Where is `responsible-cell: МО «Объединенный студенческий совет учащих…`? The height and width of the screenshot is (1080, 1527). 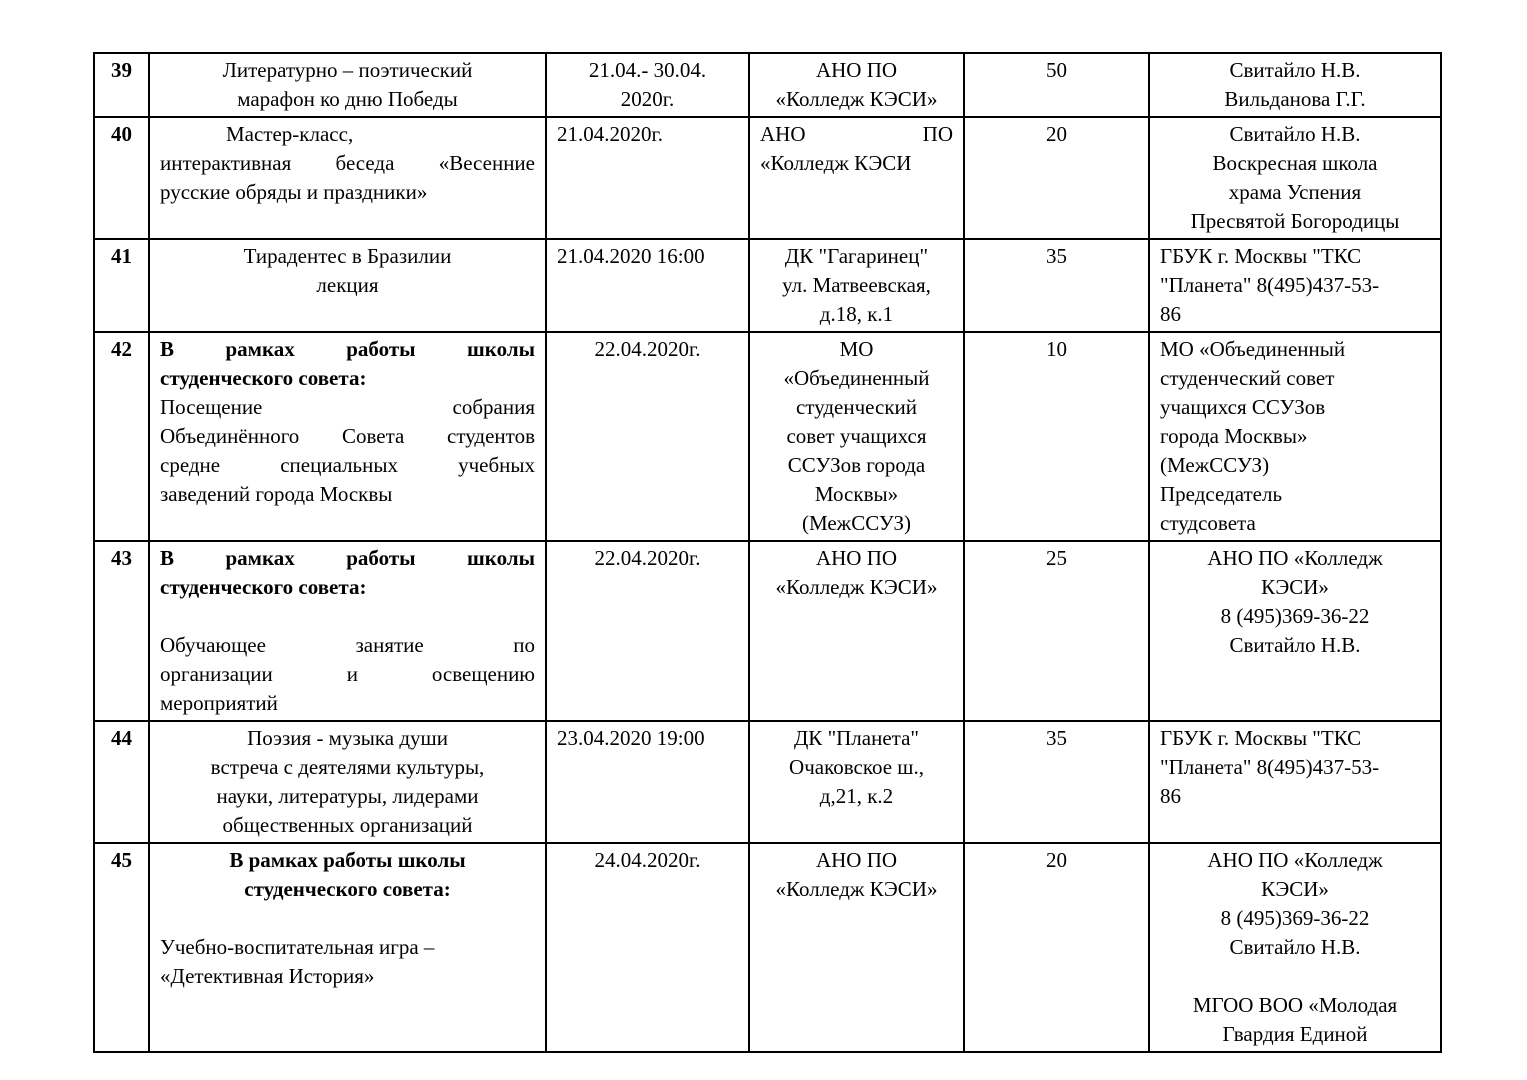
responsible-cell: МО «Объединенный студенческий совет учащих… is located at coordinates (1295, 436).